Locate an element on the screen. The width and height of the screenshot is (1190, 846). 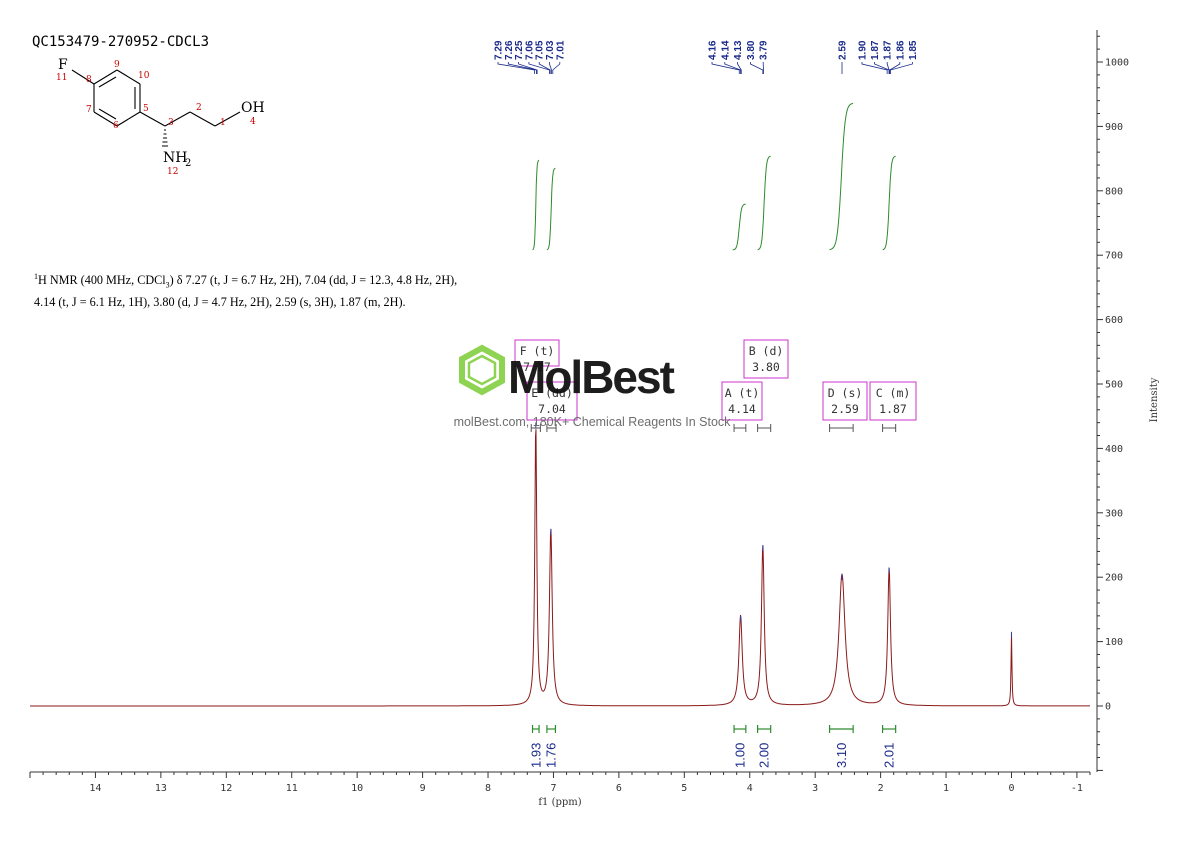
y-tick-label: 100 is located at coordinates (1114, 642).